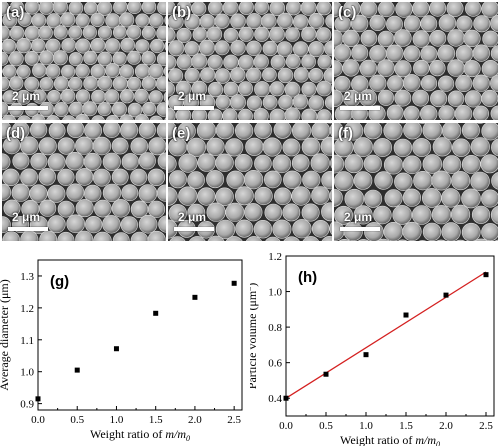 The image size is (500, 446). Describe the element at coordinates (416, 182) in the screenshot. I see `sem-panel-f: (f) 2 μm` at that location.